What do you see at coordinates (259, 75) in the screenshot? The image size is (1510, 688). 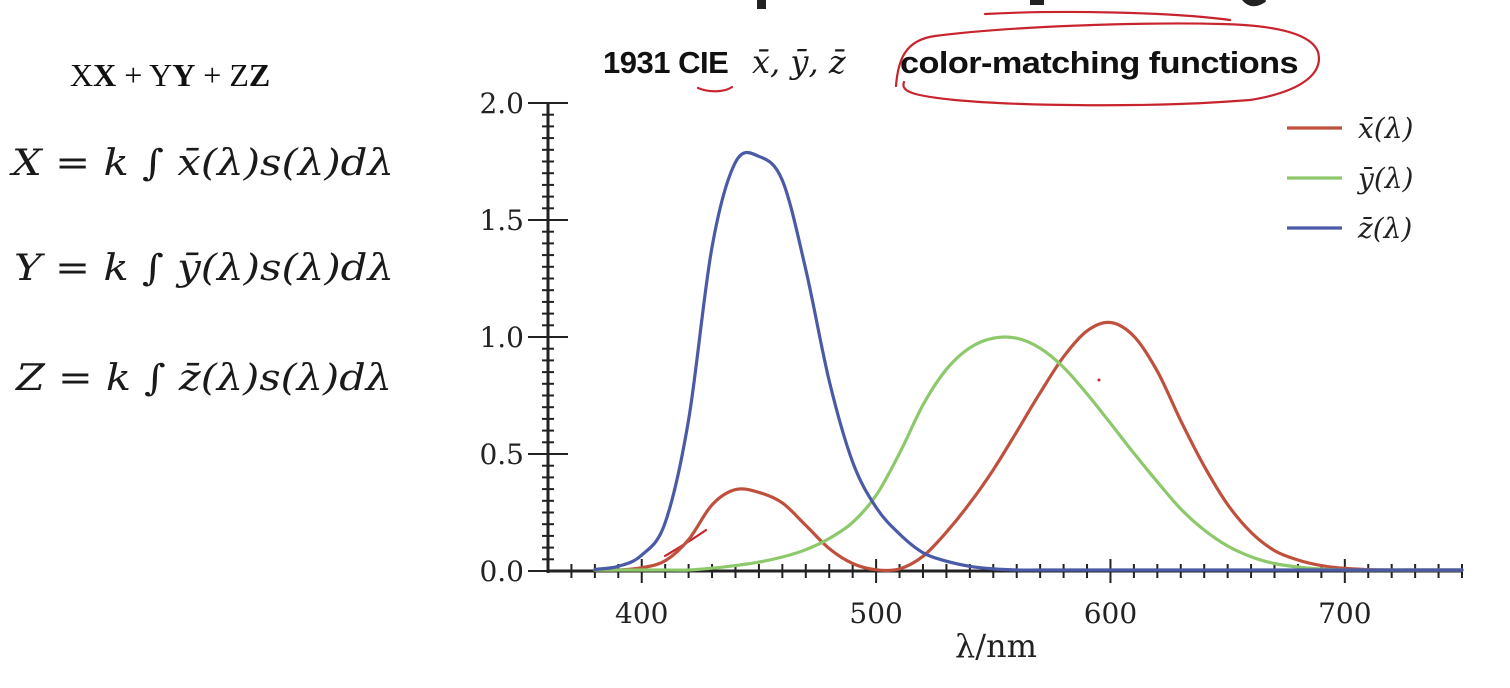 I see `combo-Z2: Z` at bounding box center [259, 75].